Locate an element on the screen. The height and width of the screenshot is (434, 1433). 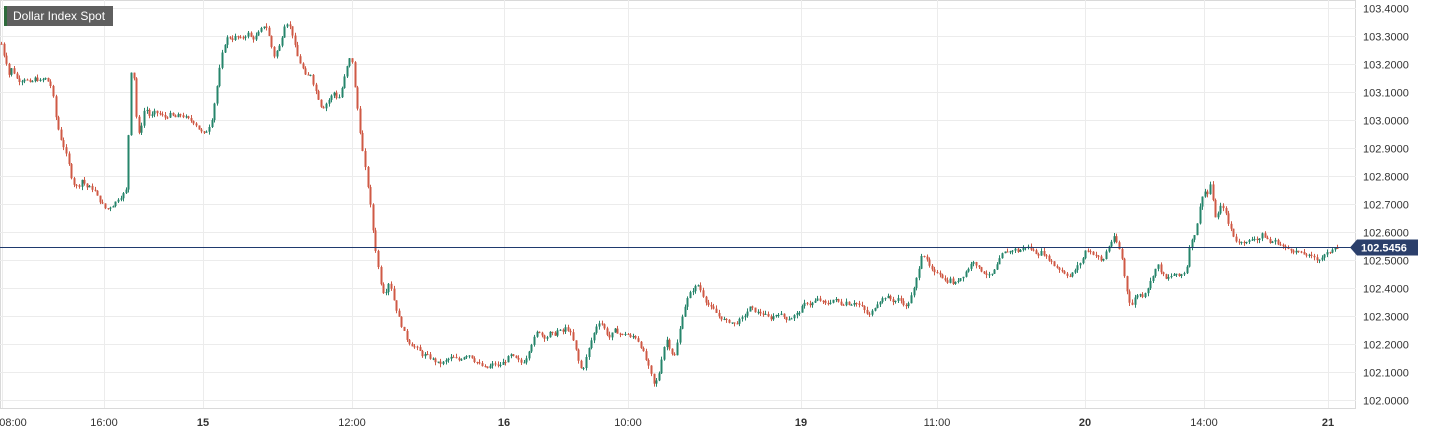
y-tick-label: 103.0000 is located at coordinates (1386, 122).